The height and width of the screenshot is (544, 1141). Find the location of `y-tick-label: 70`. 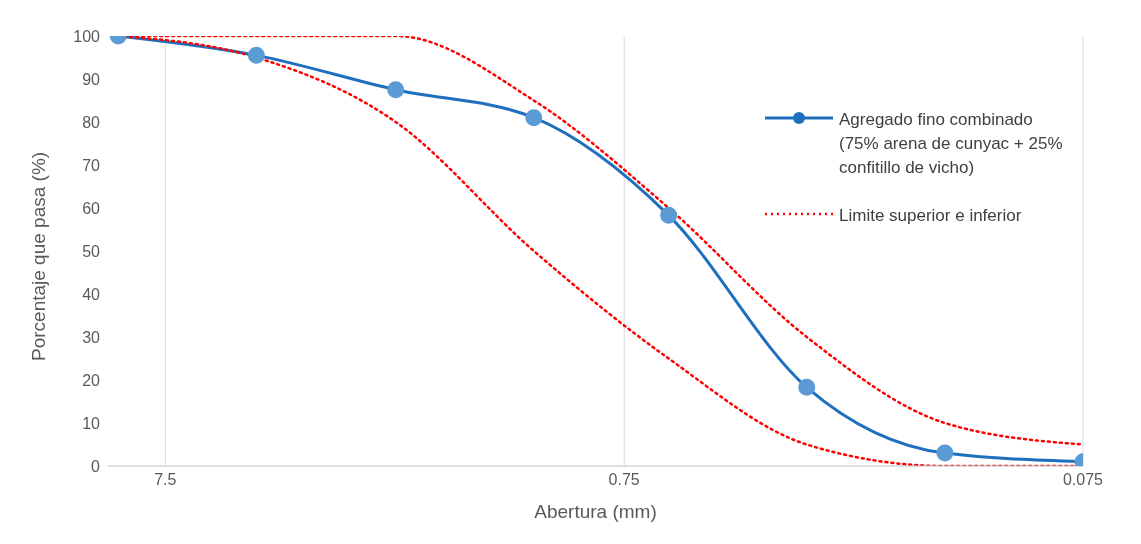

y-tick-label: 70 is located at coordinates (91, 165).